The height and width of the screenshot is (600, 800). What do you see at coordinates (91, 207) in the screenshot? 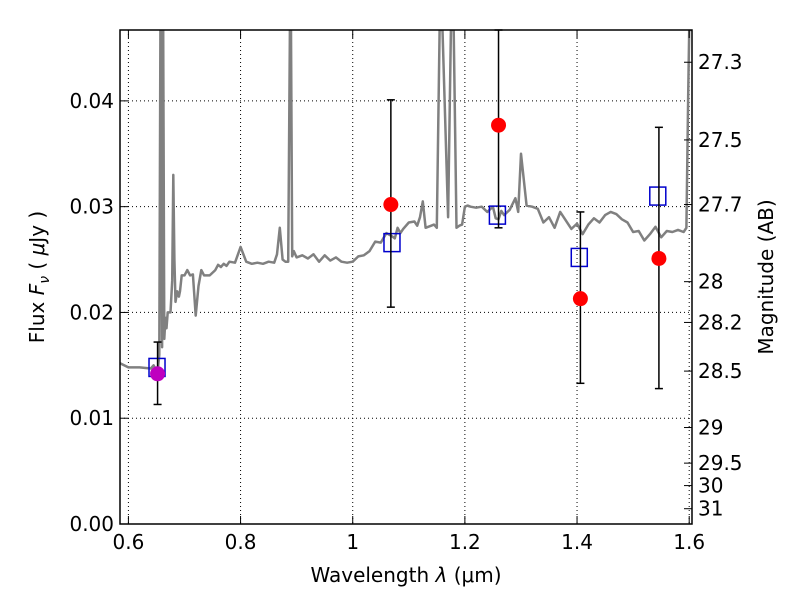
I see `y-tick-label: 0.03` at bounding box center [91, 207].